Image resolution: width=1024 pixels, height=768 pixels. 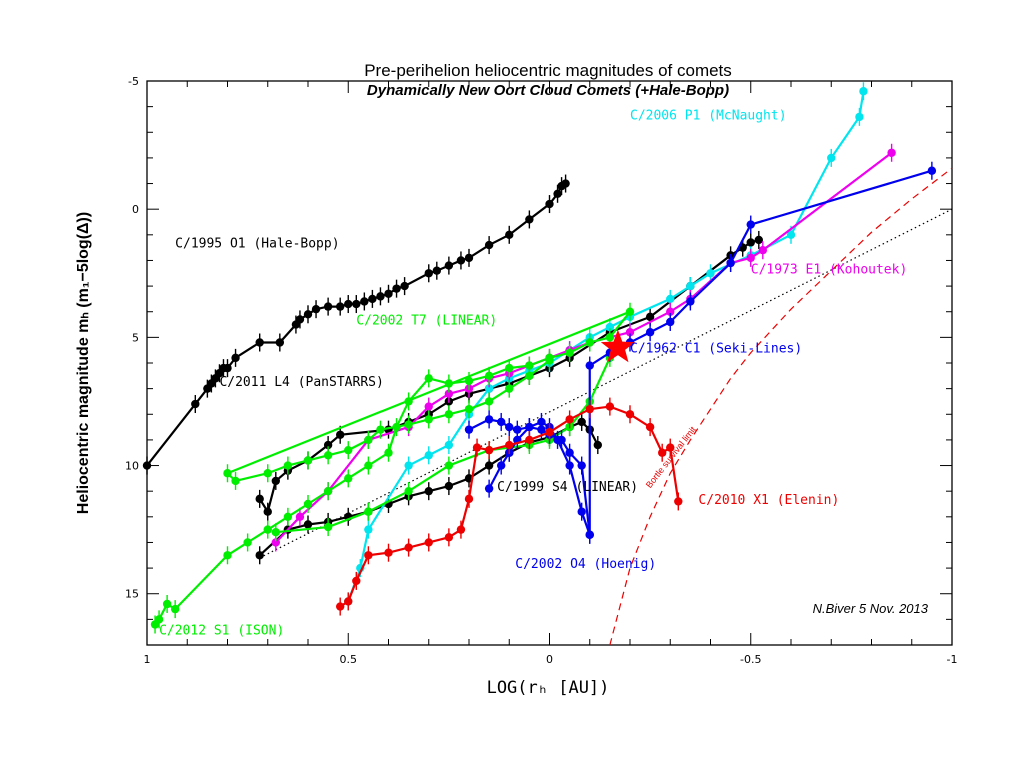 What do you see at coordinates (221, 631) in the screenshot?
I see `series-label: C/2012 S1 (ISON)` at bounding box center [221, 631].